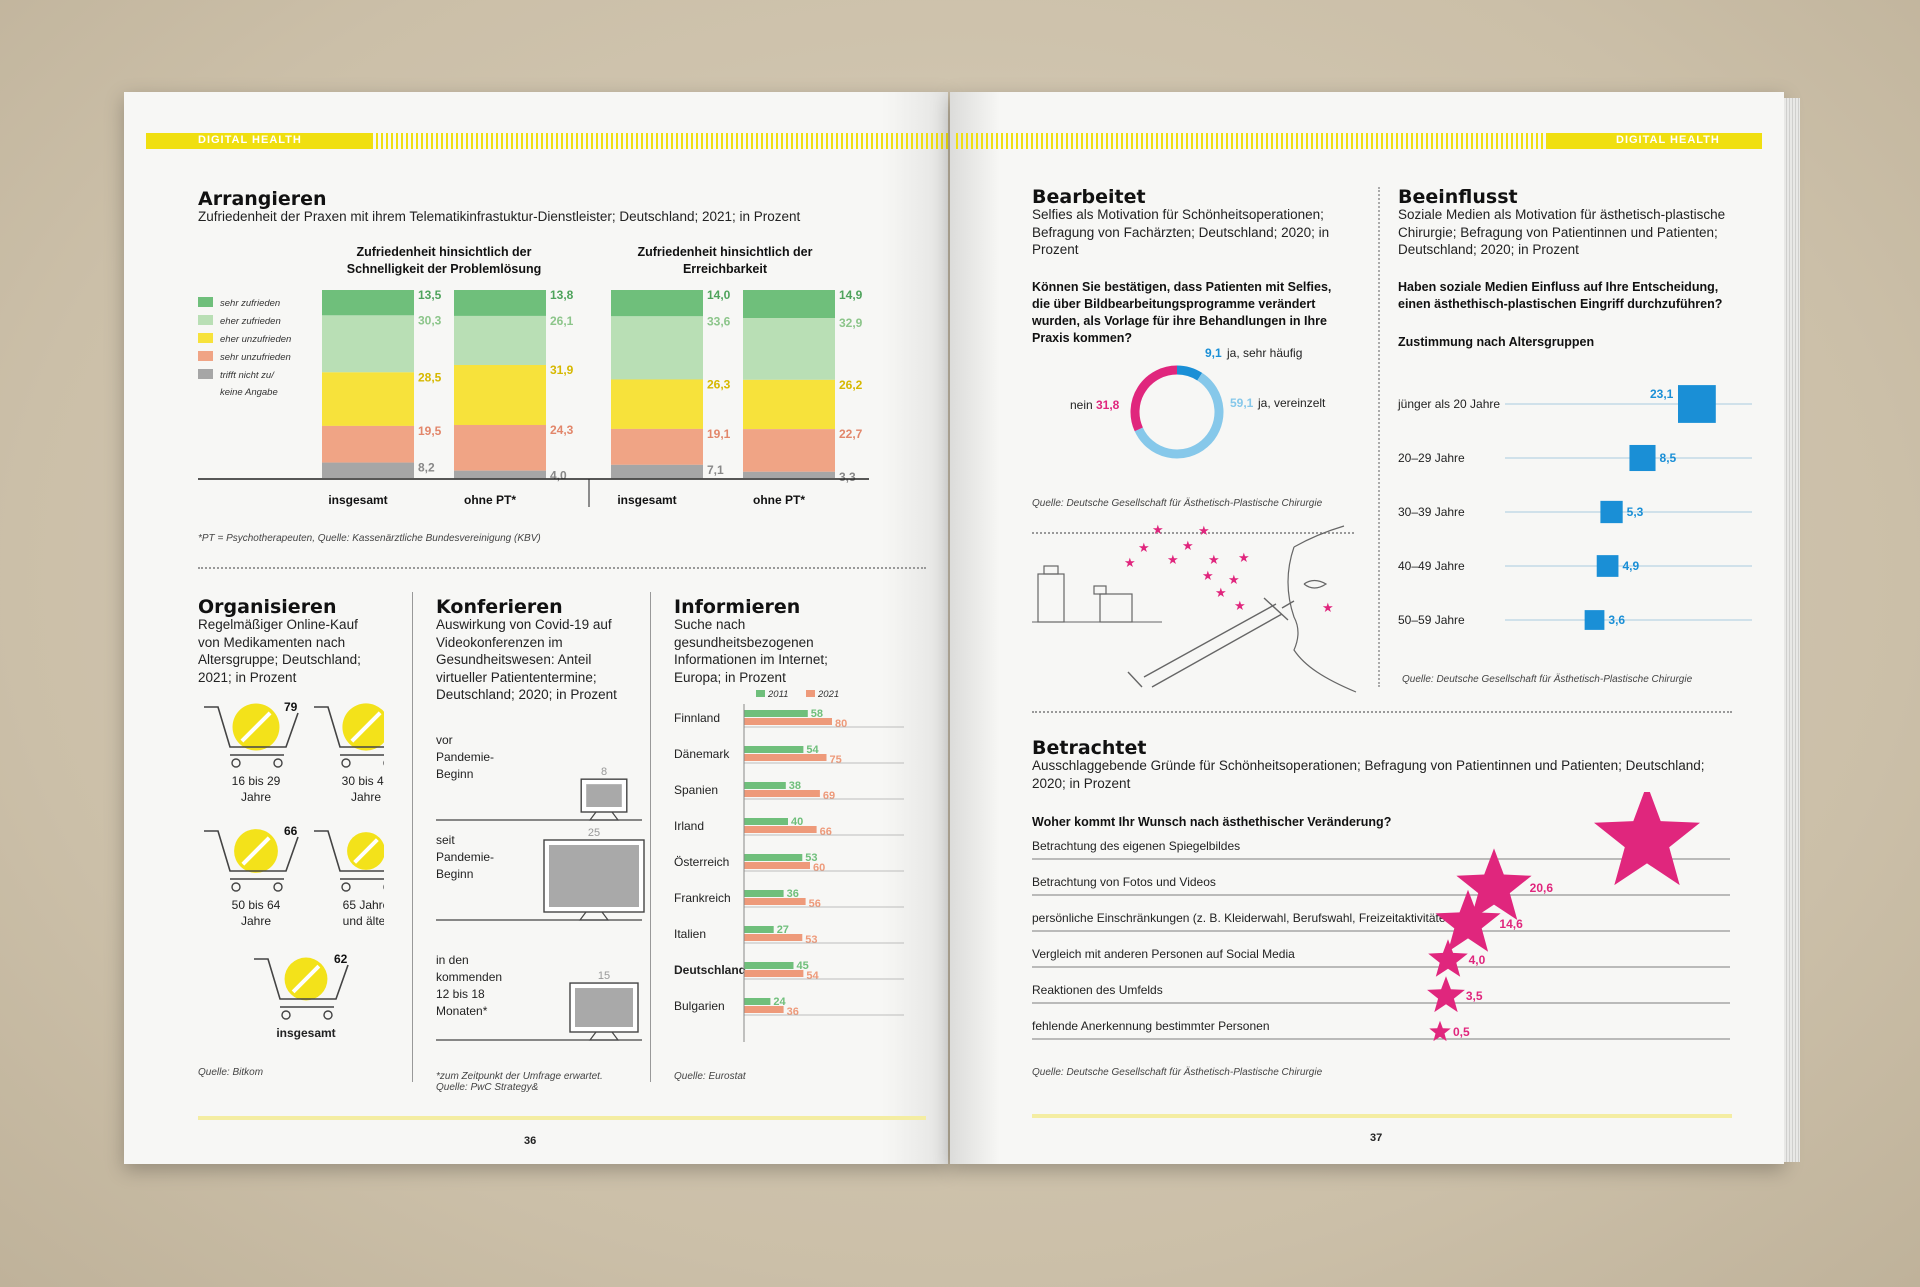 The image size is (1920, 1287). I want to click on data-label: 13,8, so click(562, 295).